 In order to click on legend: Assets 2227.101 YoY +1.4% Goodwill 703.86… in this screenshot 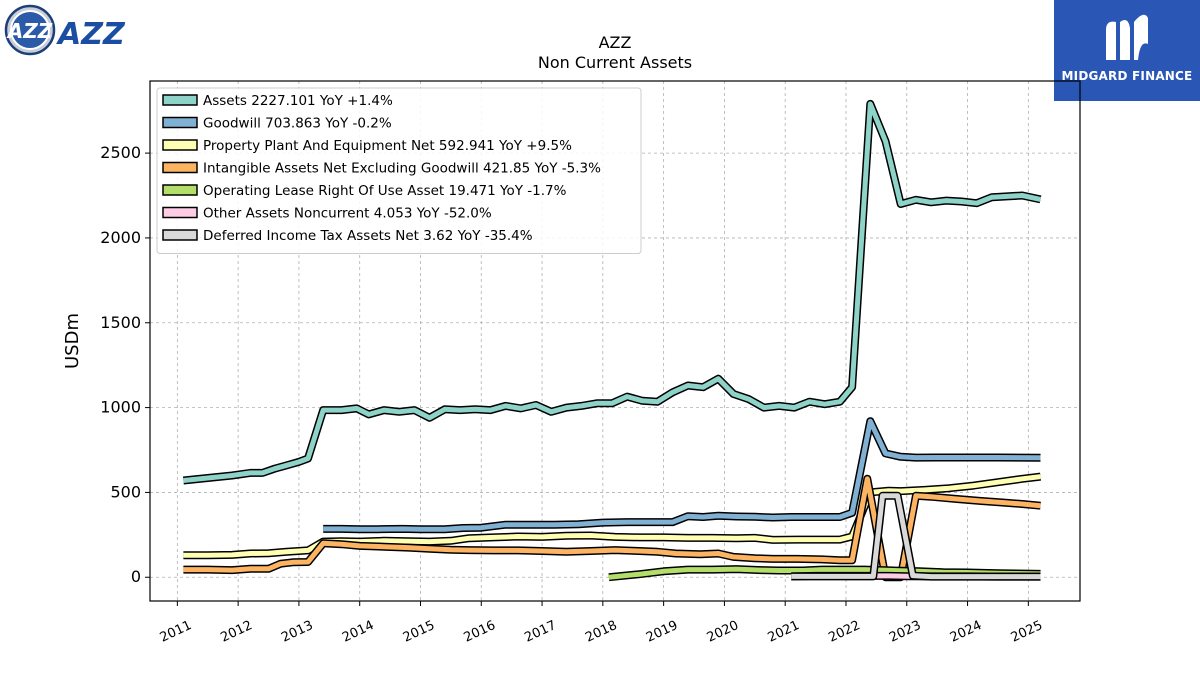, I will do `click(399, 170)`.